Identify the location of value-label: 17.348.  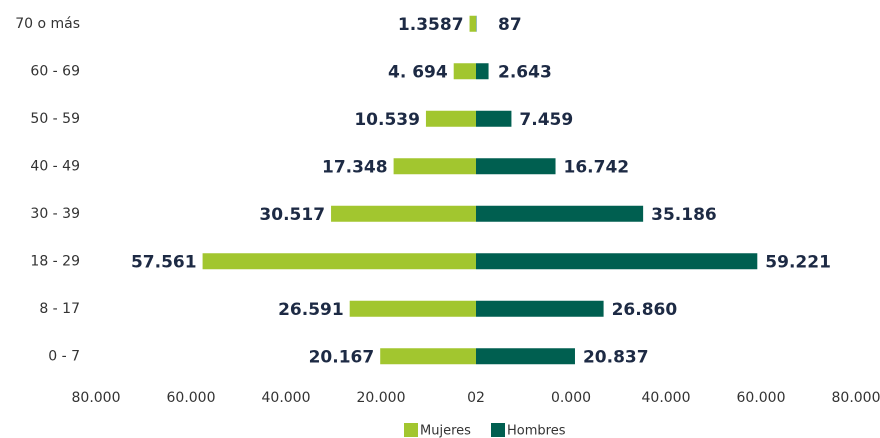
(355, 167).